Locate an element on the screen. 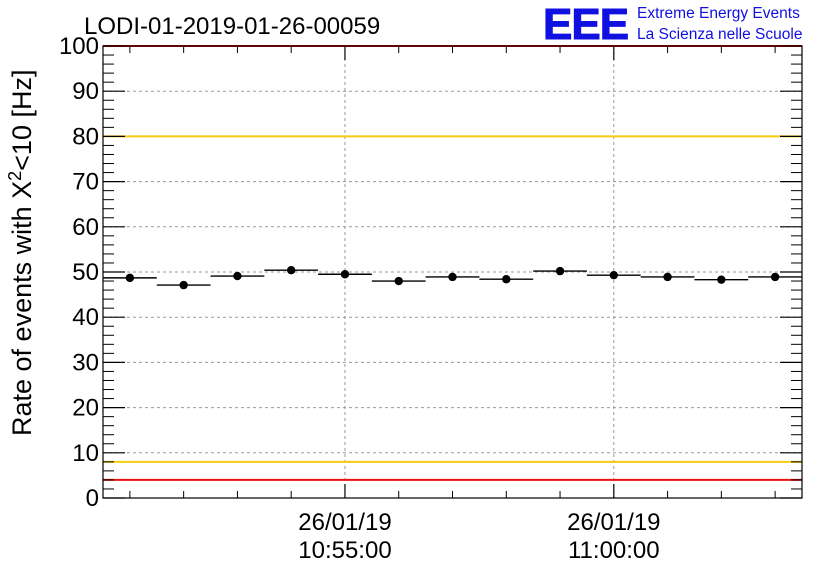  x-tick-label-time: 11:00:00 is located at coordinates (614, 550).